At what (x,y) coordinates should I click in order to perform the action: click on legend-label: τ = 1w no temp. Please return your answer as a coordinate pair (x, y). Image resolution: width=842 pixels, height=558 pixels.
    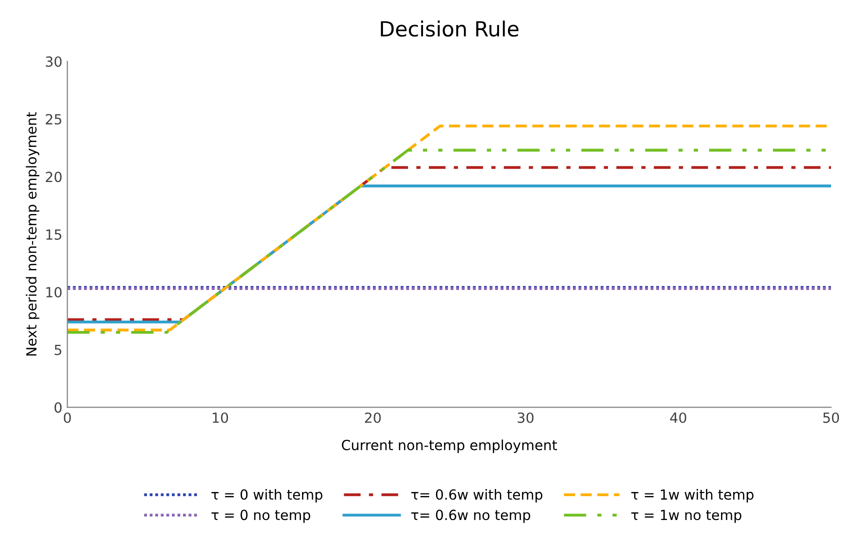
    Looking at the image, I should click on (686, 516).